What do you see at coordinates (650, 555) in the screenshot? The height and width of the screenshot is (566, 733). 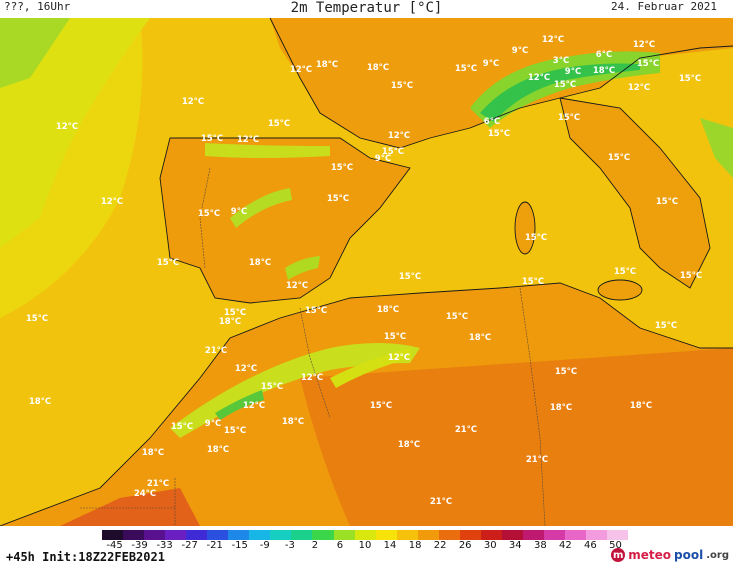 I see `brand-text-meteo: meteo` at bounding box center [650, 555].